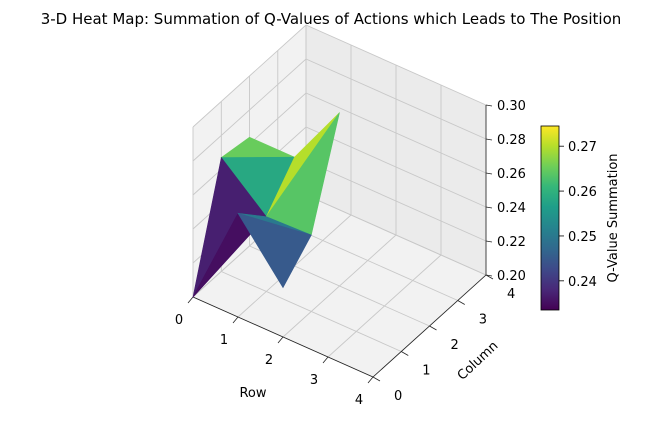  I want to click on y-axis-label: Column, so click(478, 361).